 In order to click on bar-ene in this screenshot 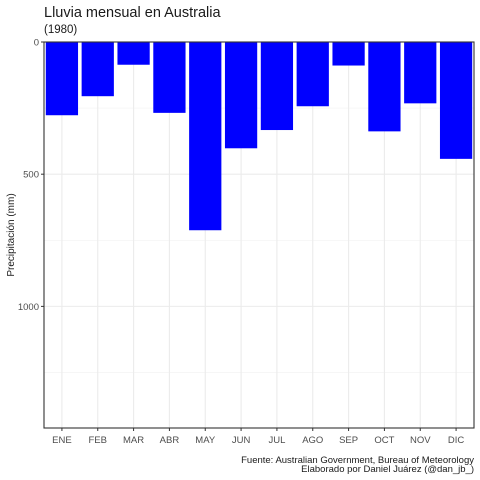, I will do `click(62, 79)`.